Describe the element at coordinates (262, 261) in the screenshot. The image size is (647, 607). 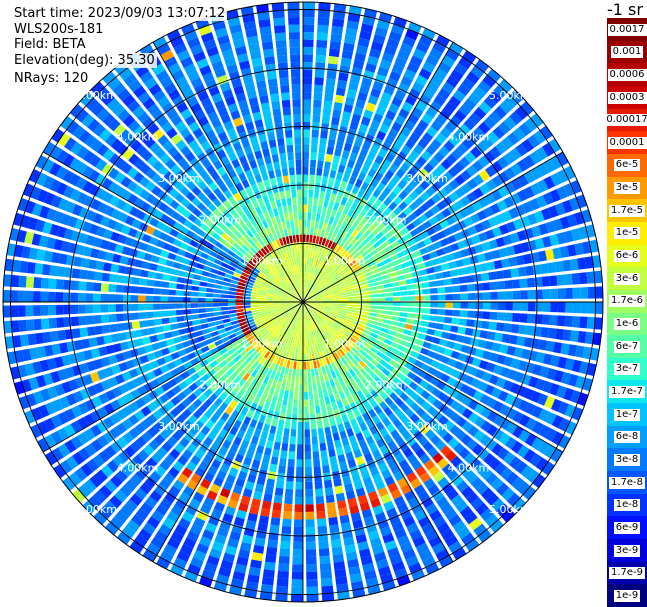
I see `range-ring-label: 1.00km` at that location.